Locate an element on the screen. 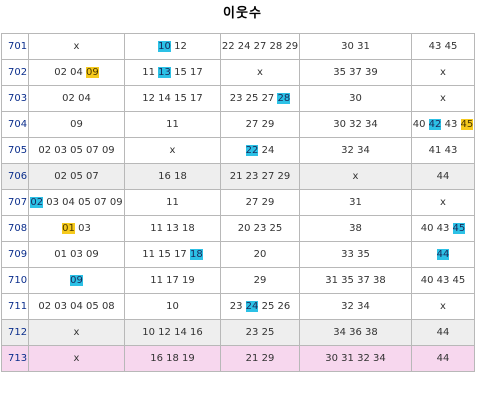 The width and height of the screenshot is (485, 411). table-row: 704 09 11 27 29 30 32 34 40 42 43 45 is located at coordinates (238, 124).